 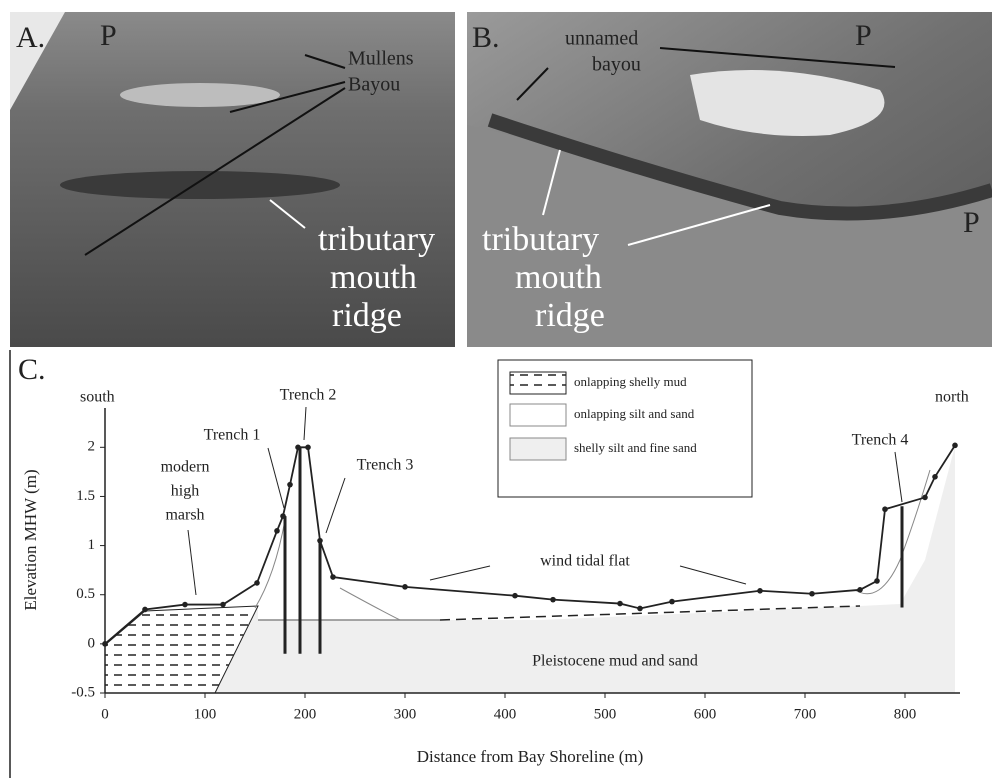 I want to click on x-tick-label: 800, so click(x=905, y=714).